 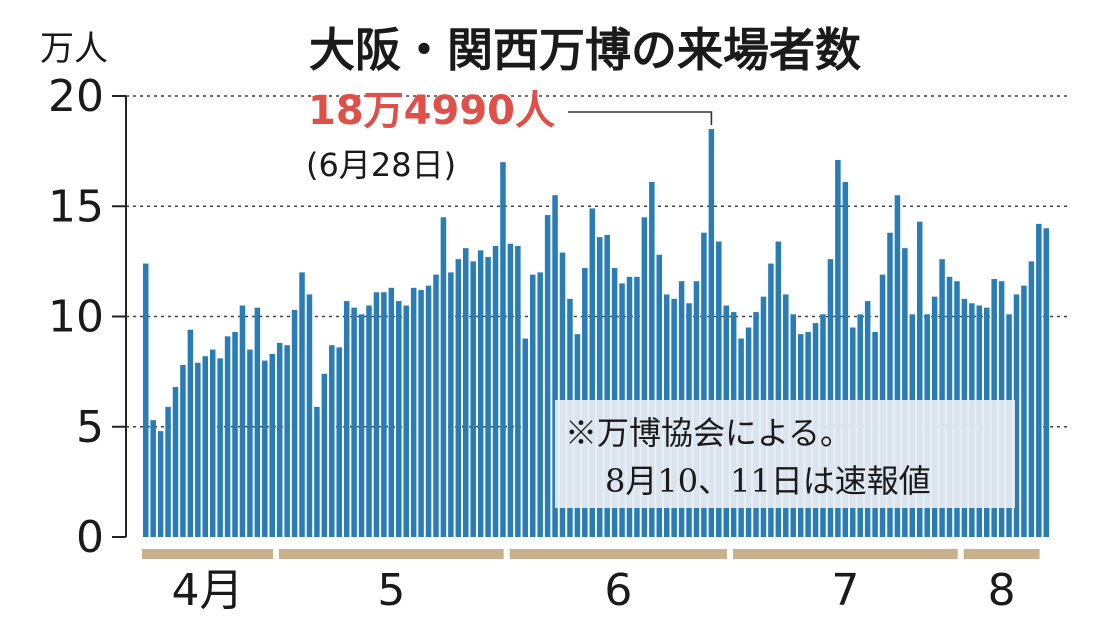 What do you see at coordinates (618, 590) in the screenshot?
I see `month-label: 6` at bounding box center [618, 590].